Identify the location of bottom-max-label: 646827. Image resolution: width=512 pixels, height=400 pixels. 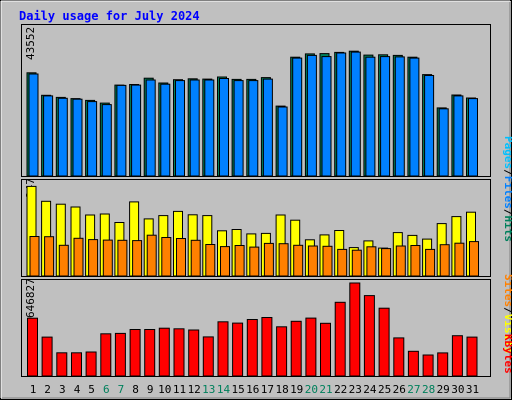
(30, 298).